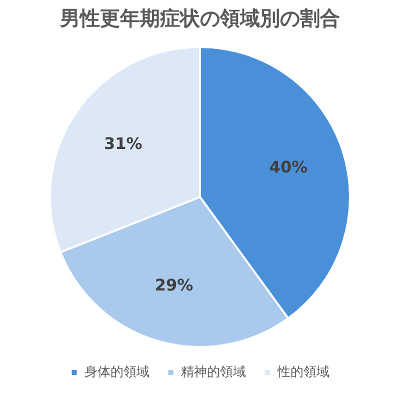 This screenshot has height=393, width=400. What do you see at coordinates (174, 284) in the screenshot?
I see `data-label: 29%` at bounding box center [174, 284].